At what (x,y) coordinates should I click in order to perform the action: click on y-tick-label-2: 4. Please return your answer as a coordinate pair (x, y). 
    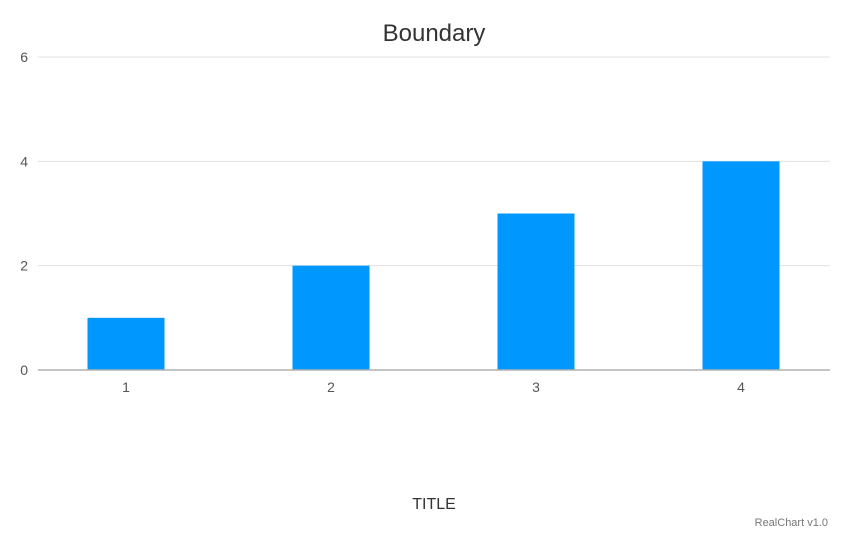
    Looking at the image, I should click on (24, 161).